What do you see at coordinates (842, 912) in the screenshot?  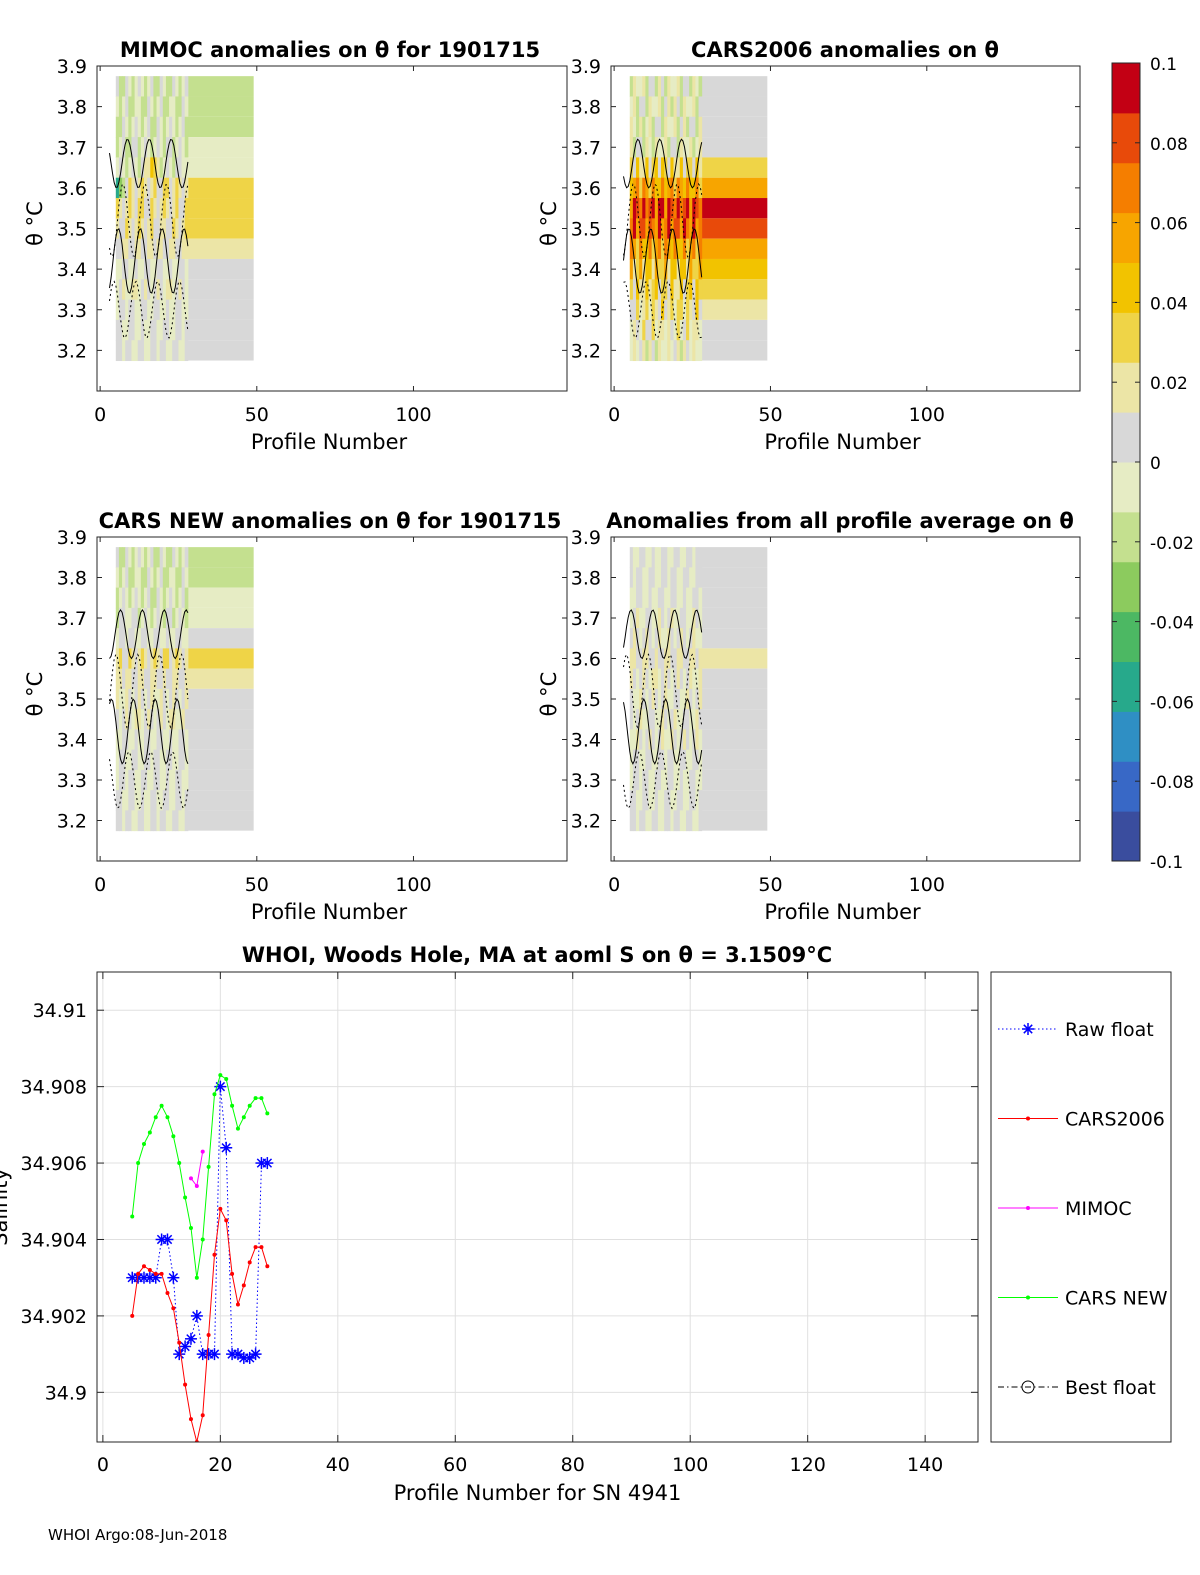 I see `x-axis-label: Profile Number` at bounding box center [842, 912].